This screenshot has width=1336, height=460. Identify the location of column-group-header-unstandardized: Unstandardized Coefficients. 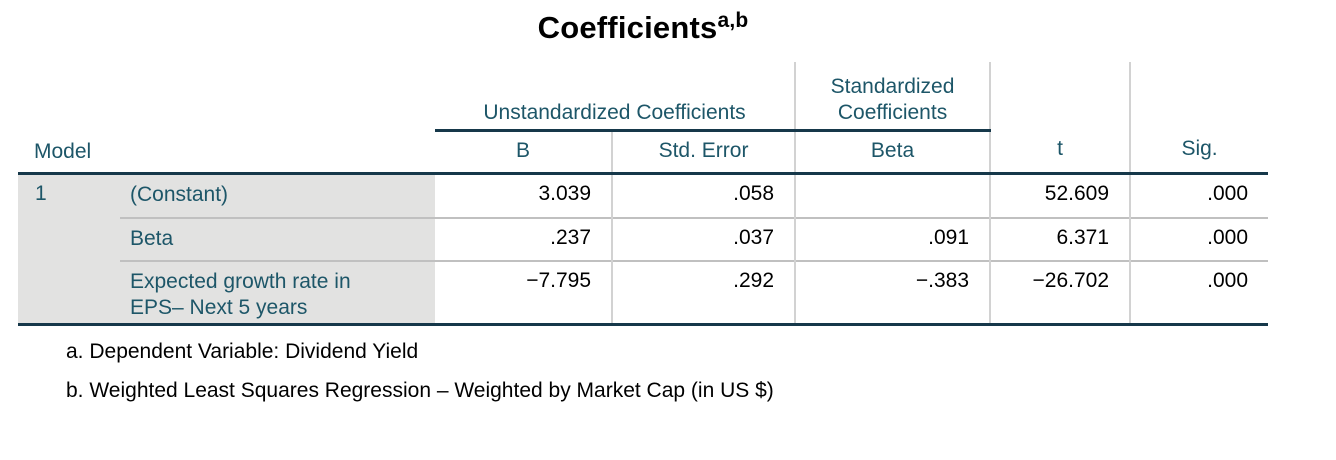
(616, 97).